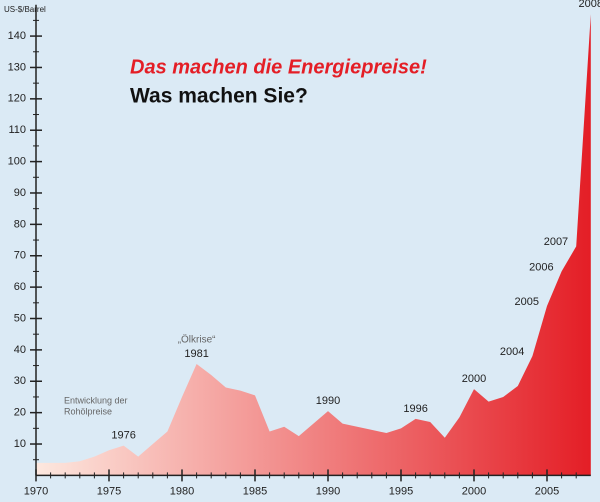 The width and height of the screenshot is (600, 502). Describe the element at coordinates (328, 491) in the screenshot. I see `x-tick-label: 1990` at that location.